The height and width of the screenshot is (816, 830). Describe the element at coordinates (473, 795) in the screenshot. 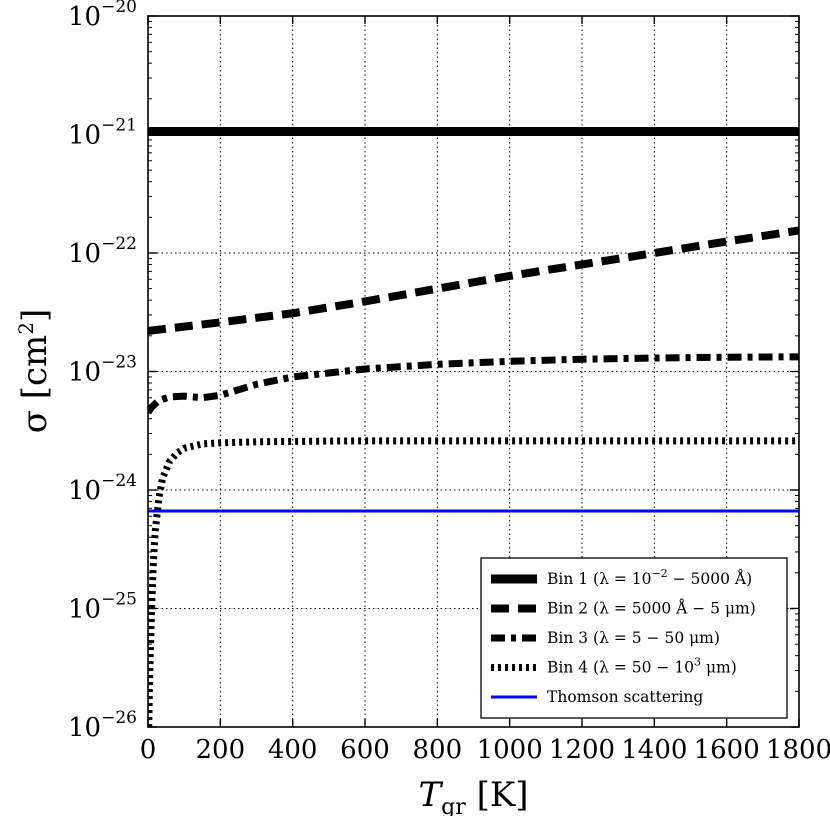

I see `x-axis-title: Tgr [K]` at that location.